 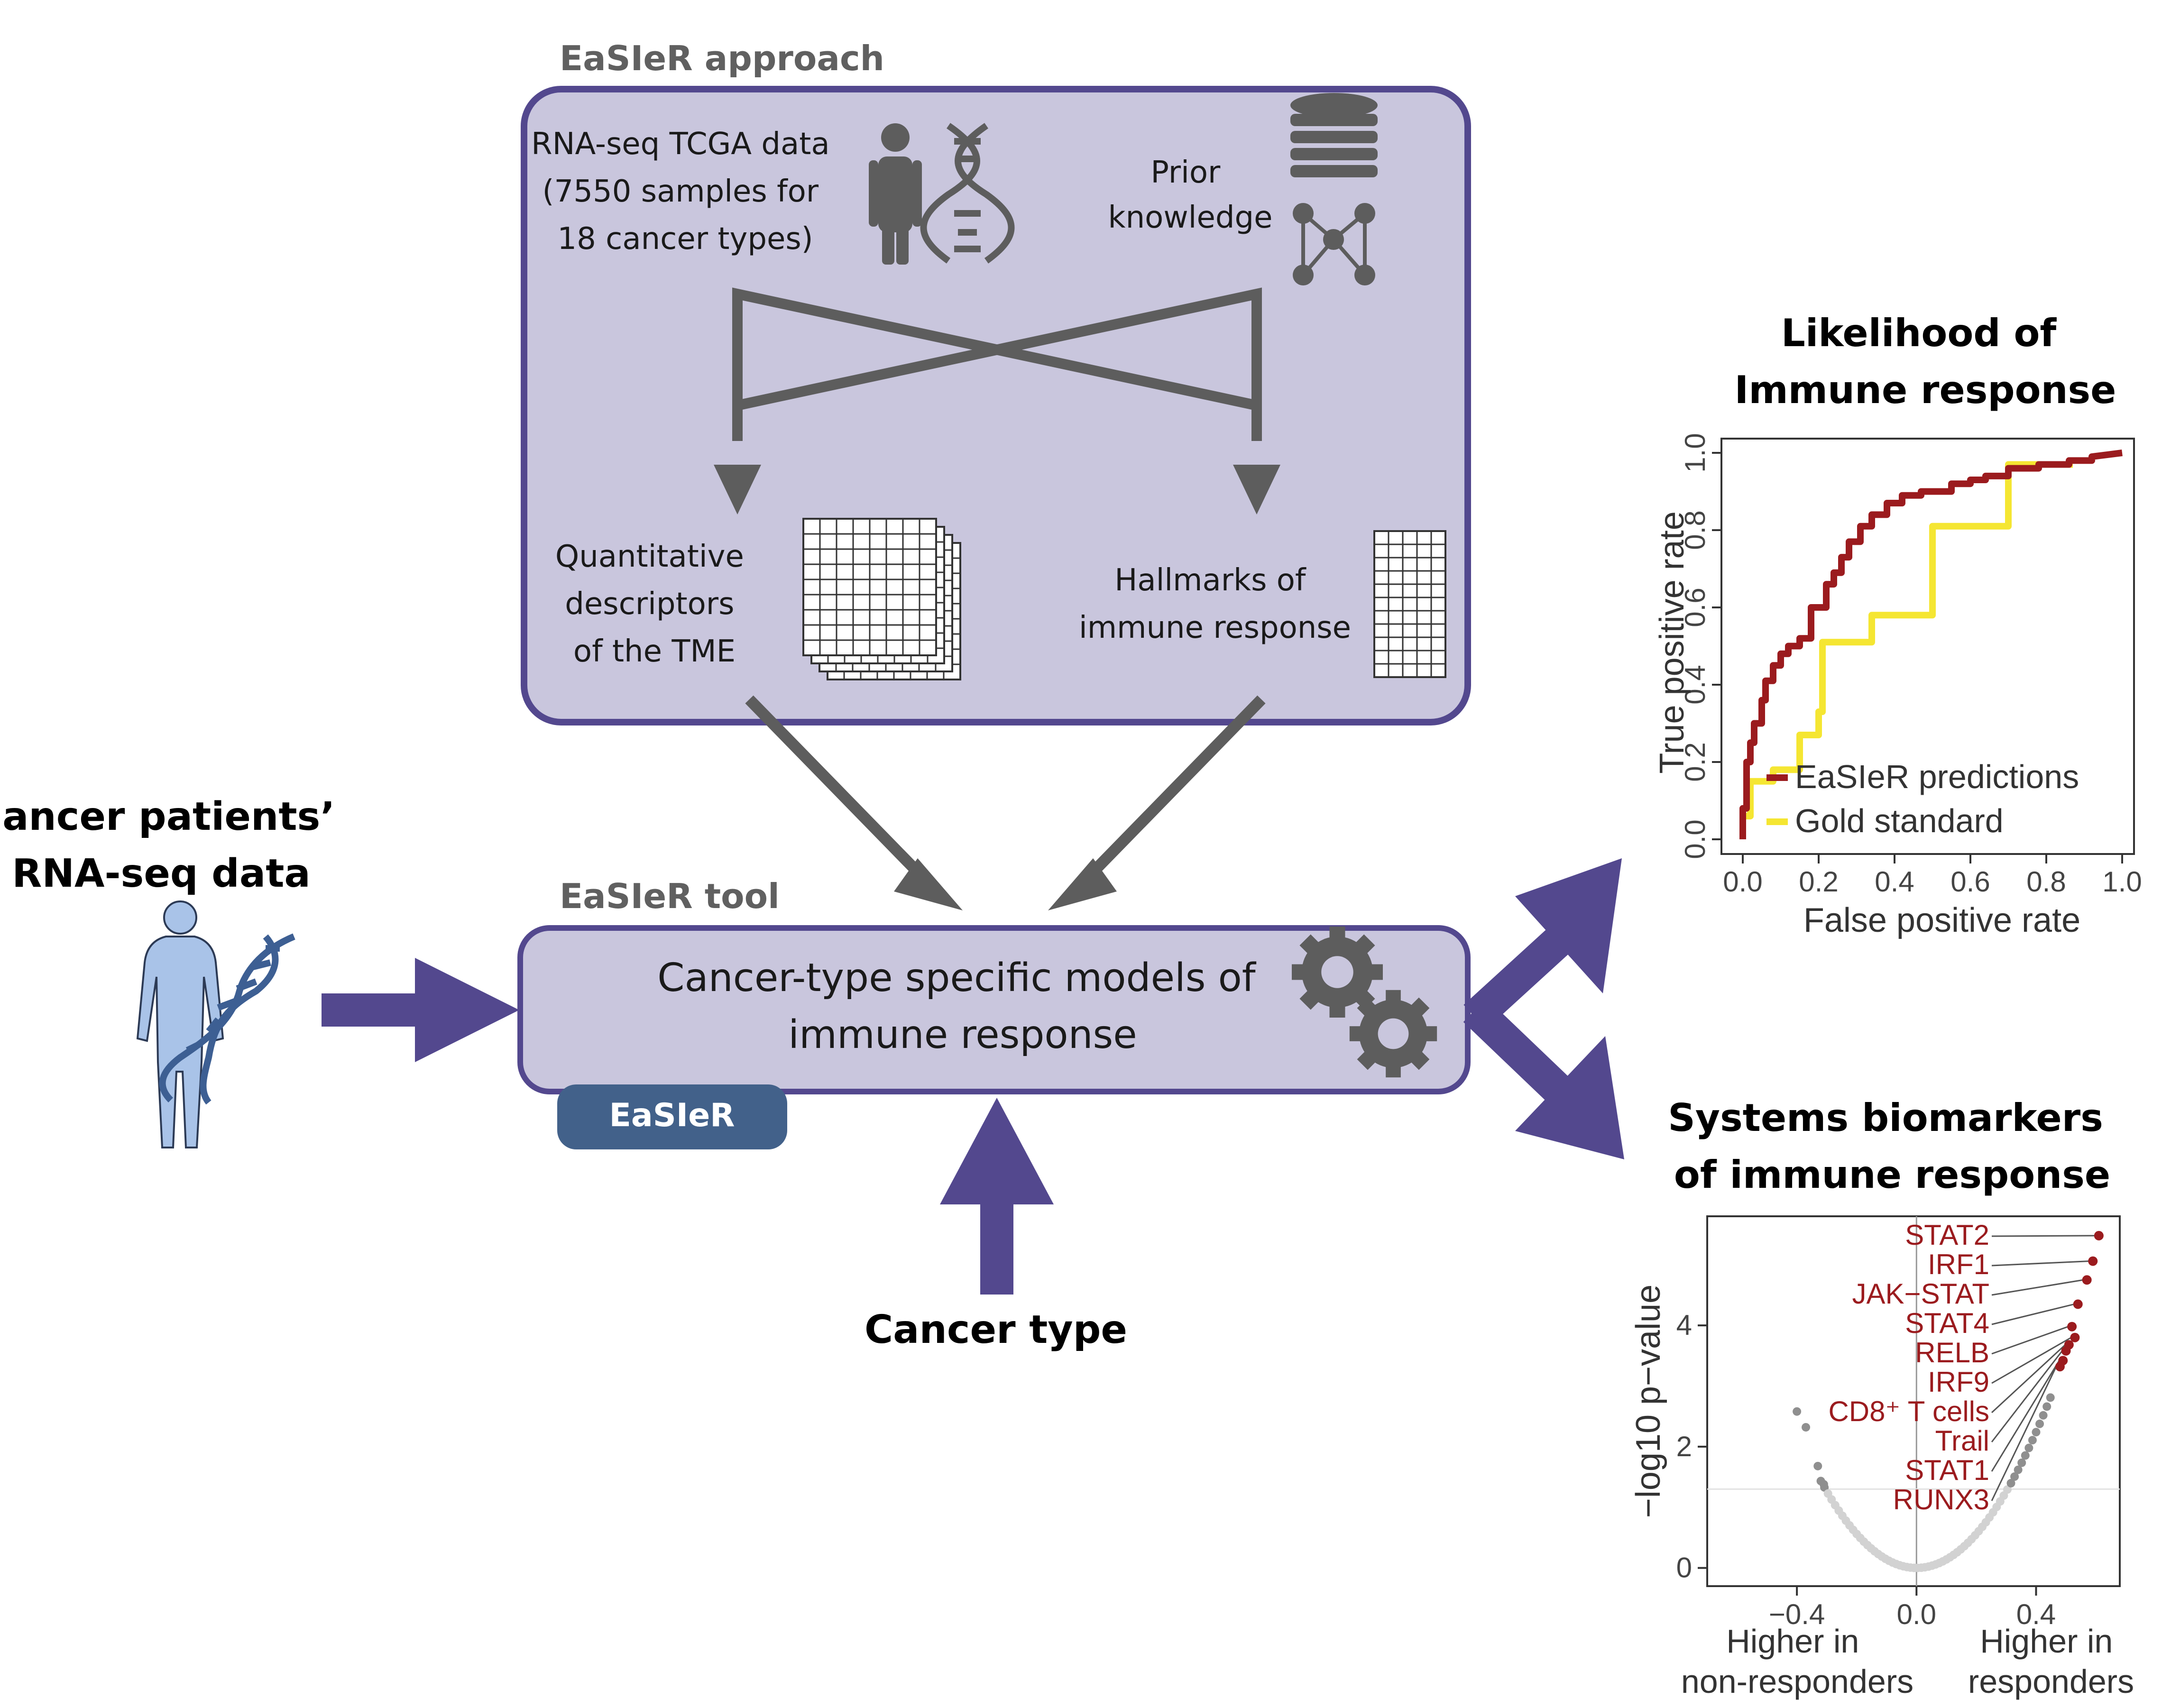 What do you see at coordinates (843, 795) in the screenshot?
I see `arrow-approach-to-tool-left` at bounding box center [843, 795].